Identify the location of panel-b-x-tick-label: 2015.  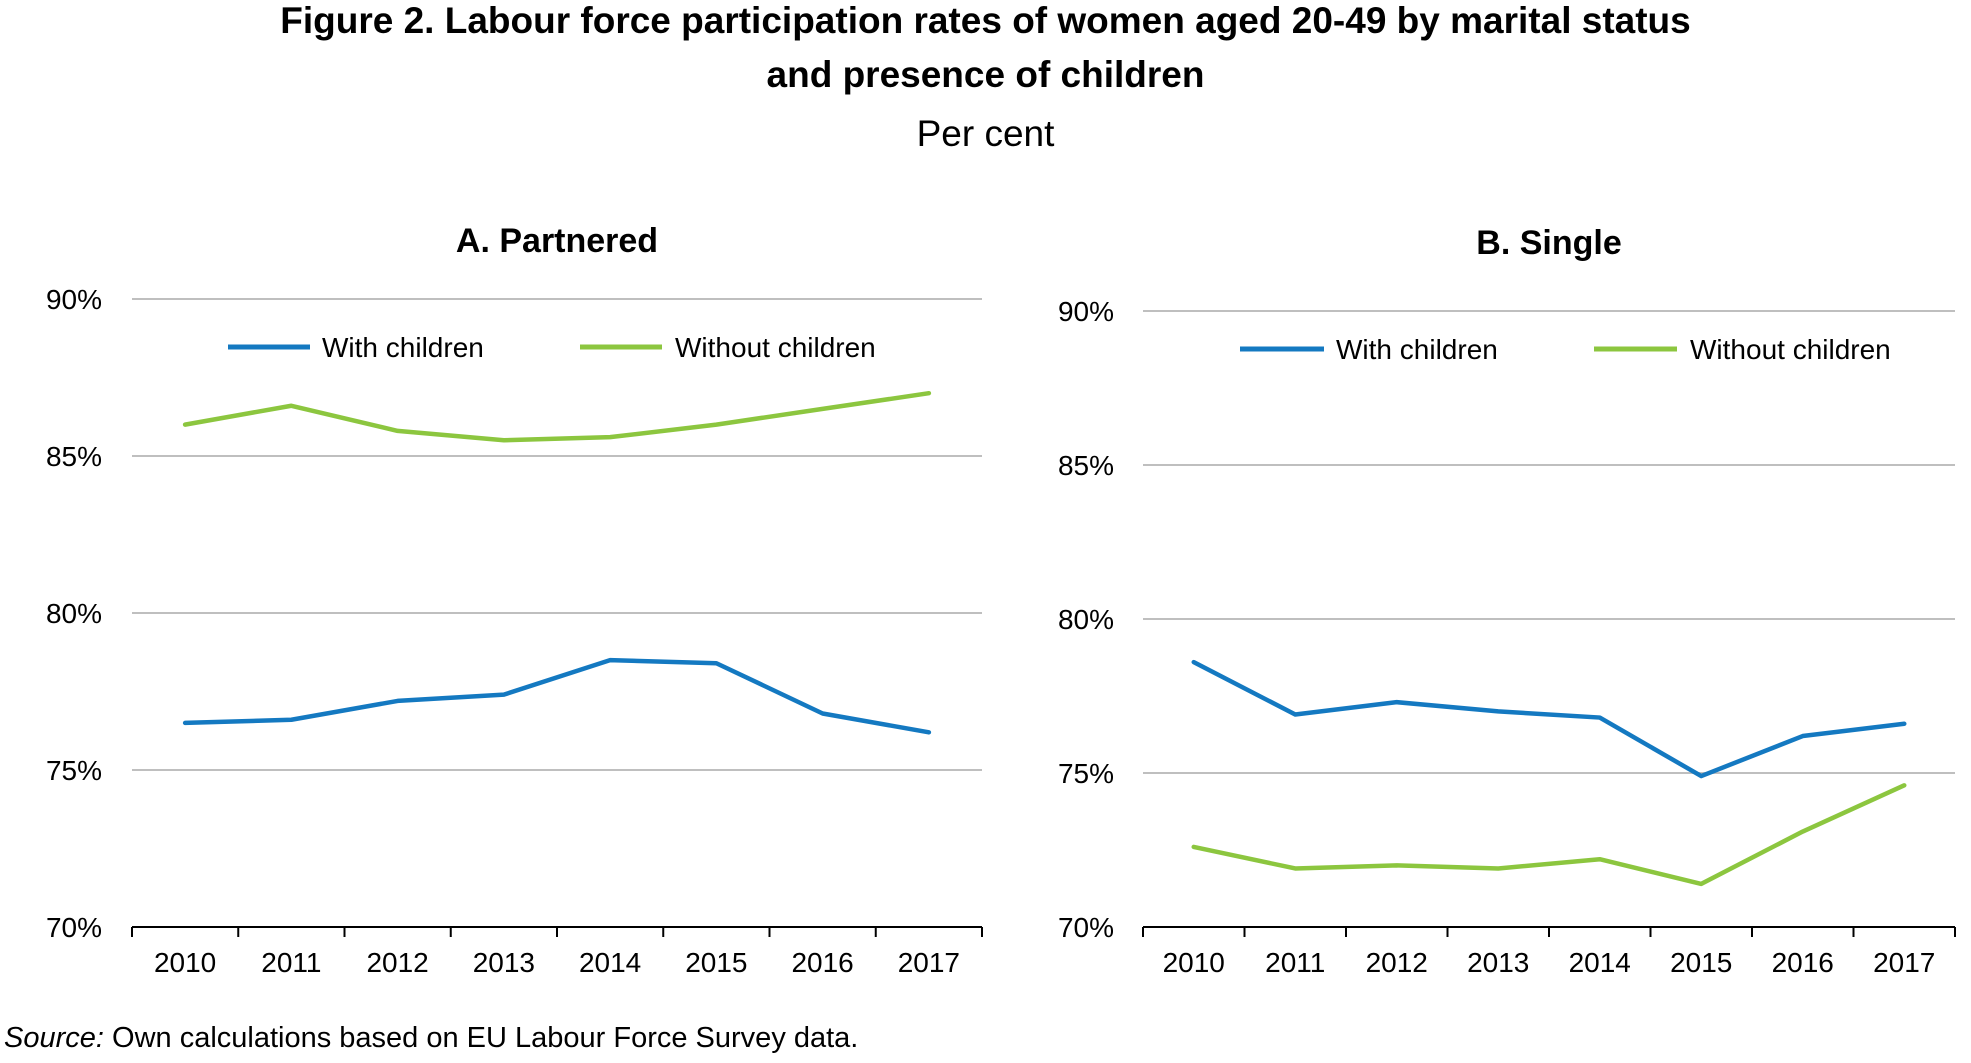
(1701, 962).